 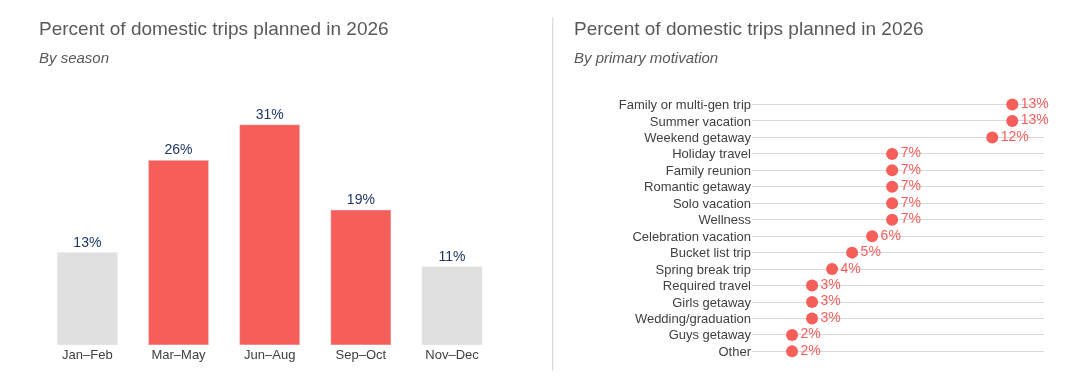 What do you see at coordinates (707, 286) in the screenshot?
I see `y-tick-label: Required travel` at bounding box center [707, 286].